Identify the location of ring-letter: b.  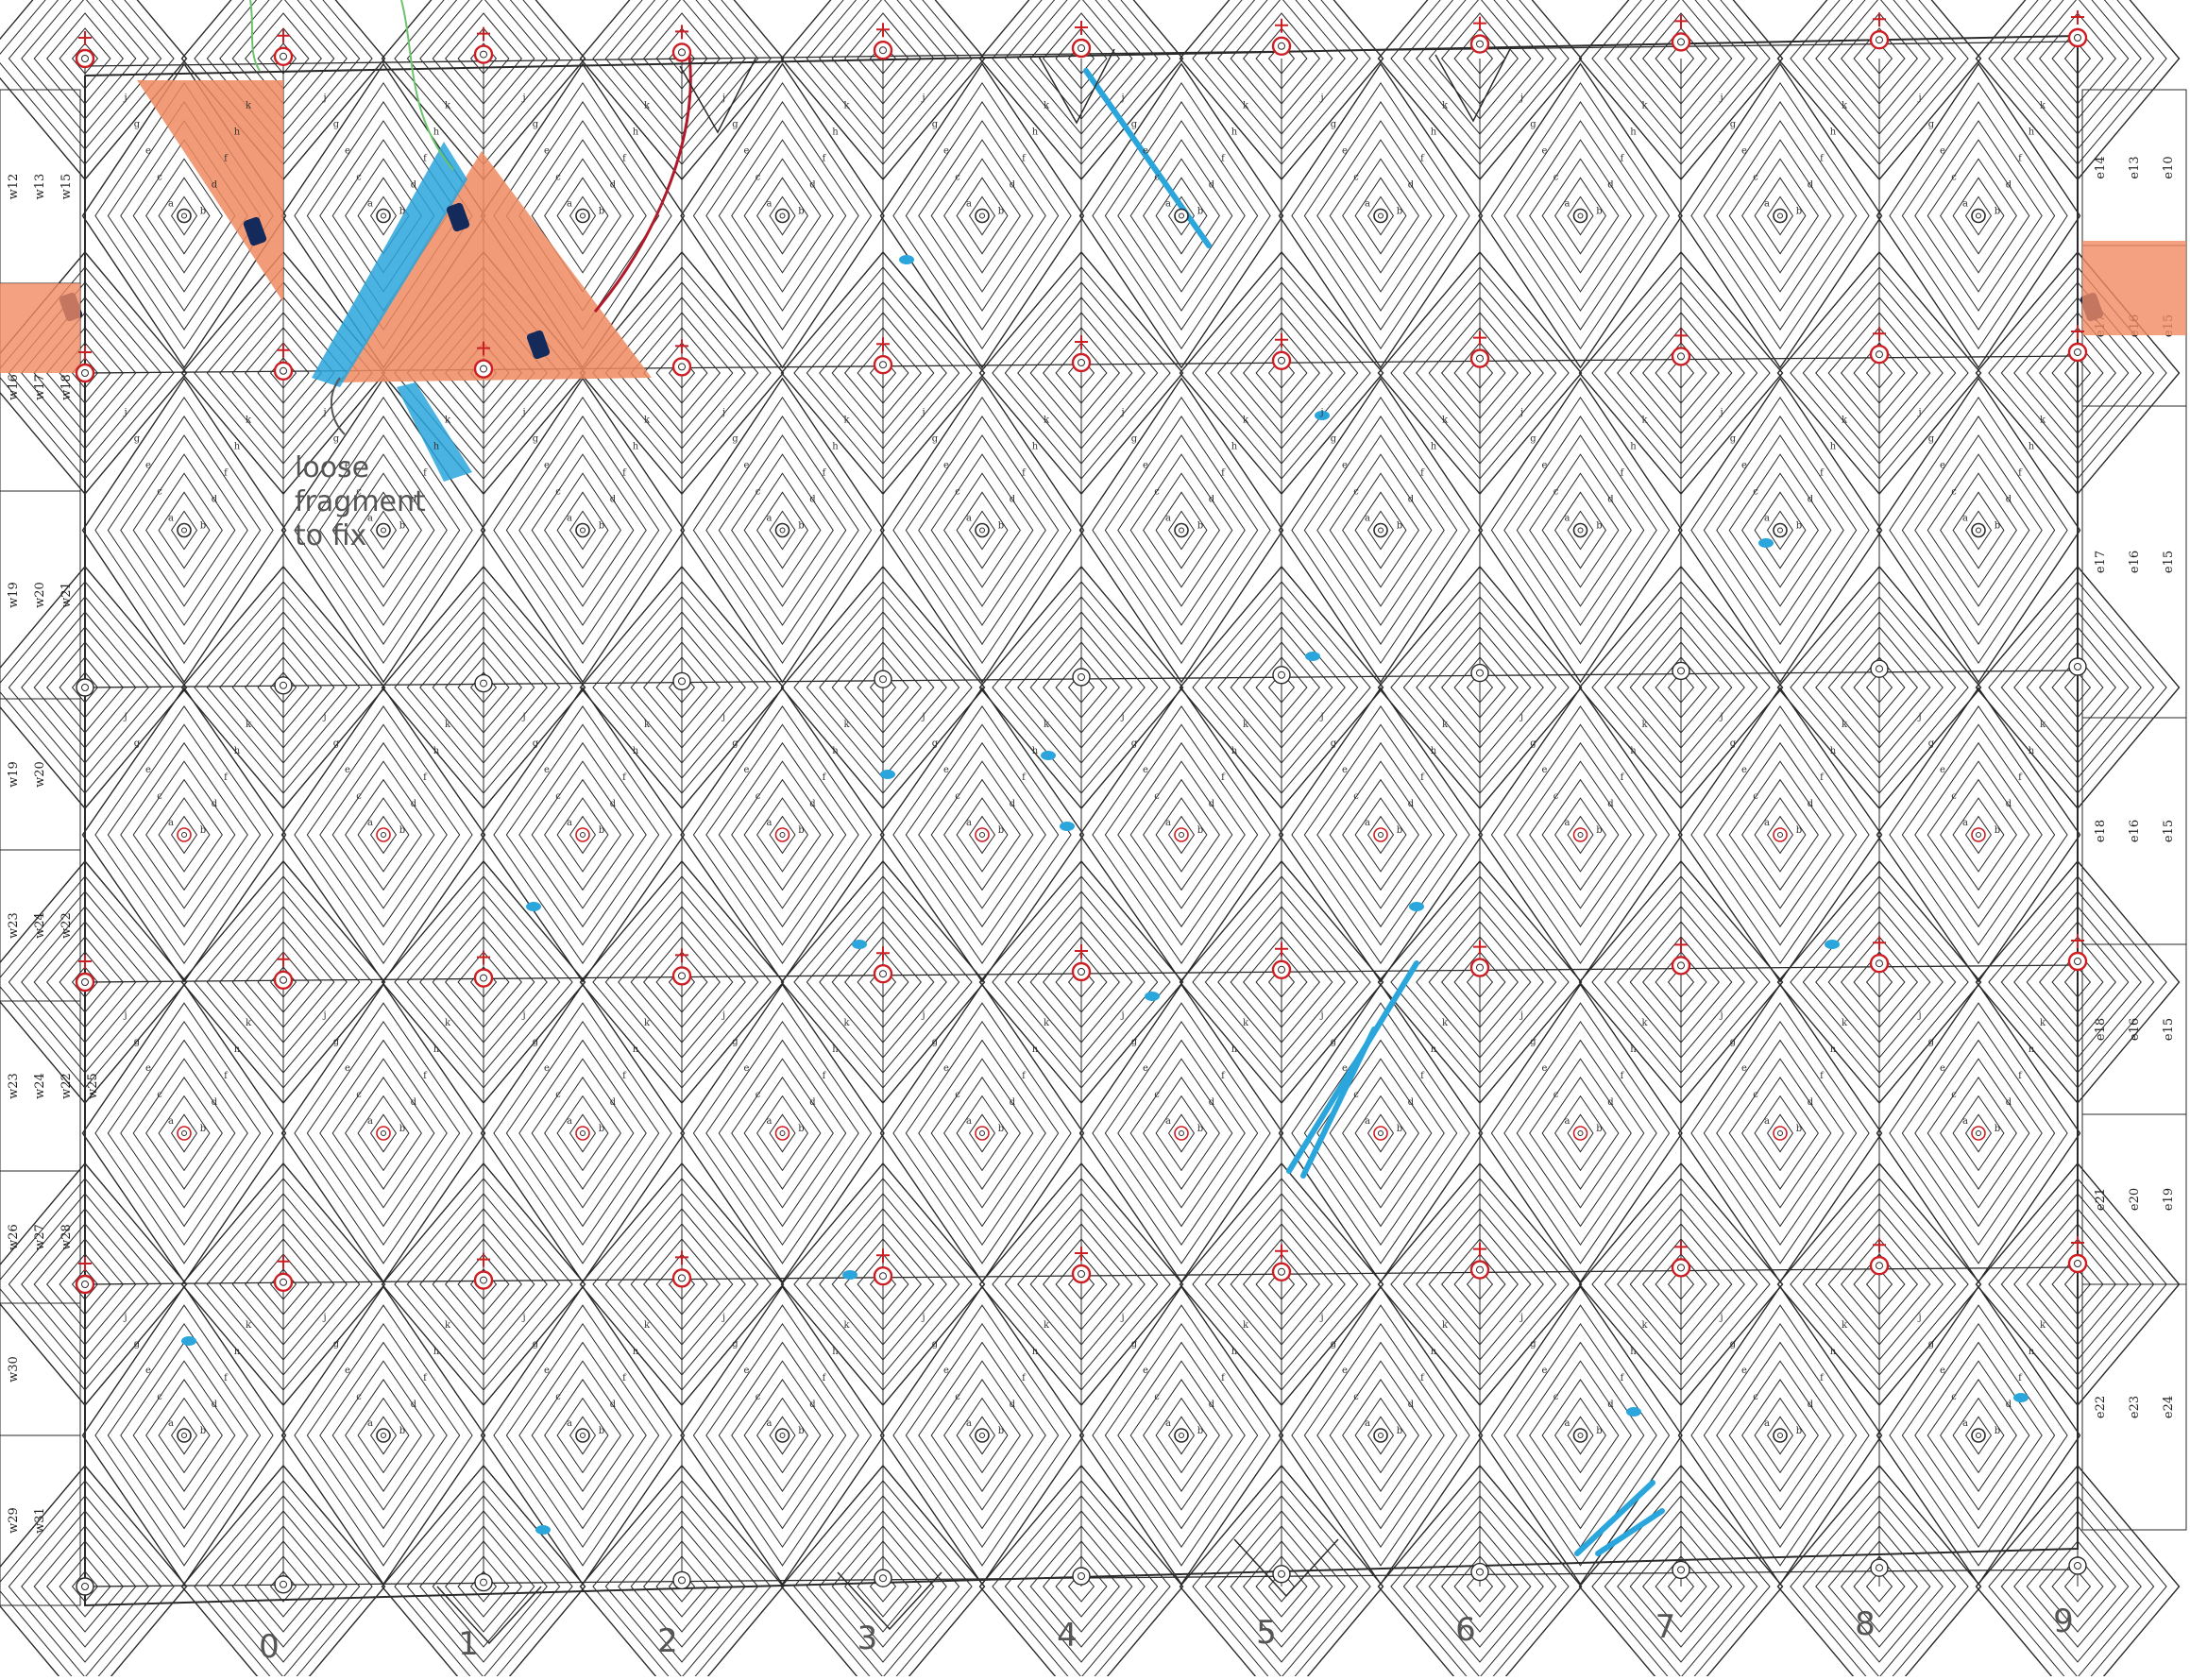
(1599, 1129).